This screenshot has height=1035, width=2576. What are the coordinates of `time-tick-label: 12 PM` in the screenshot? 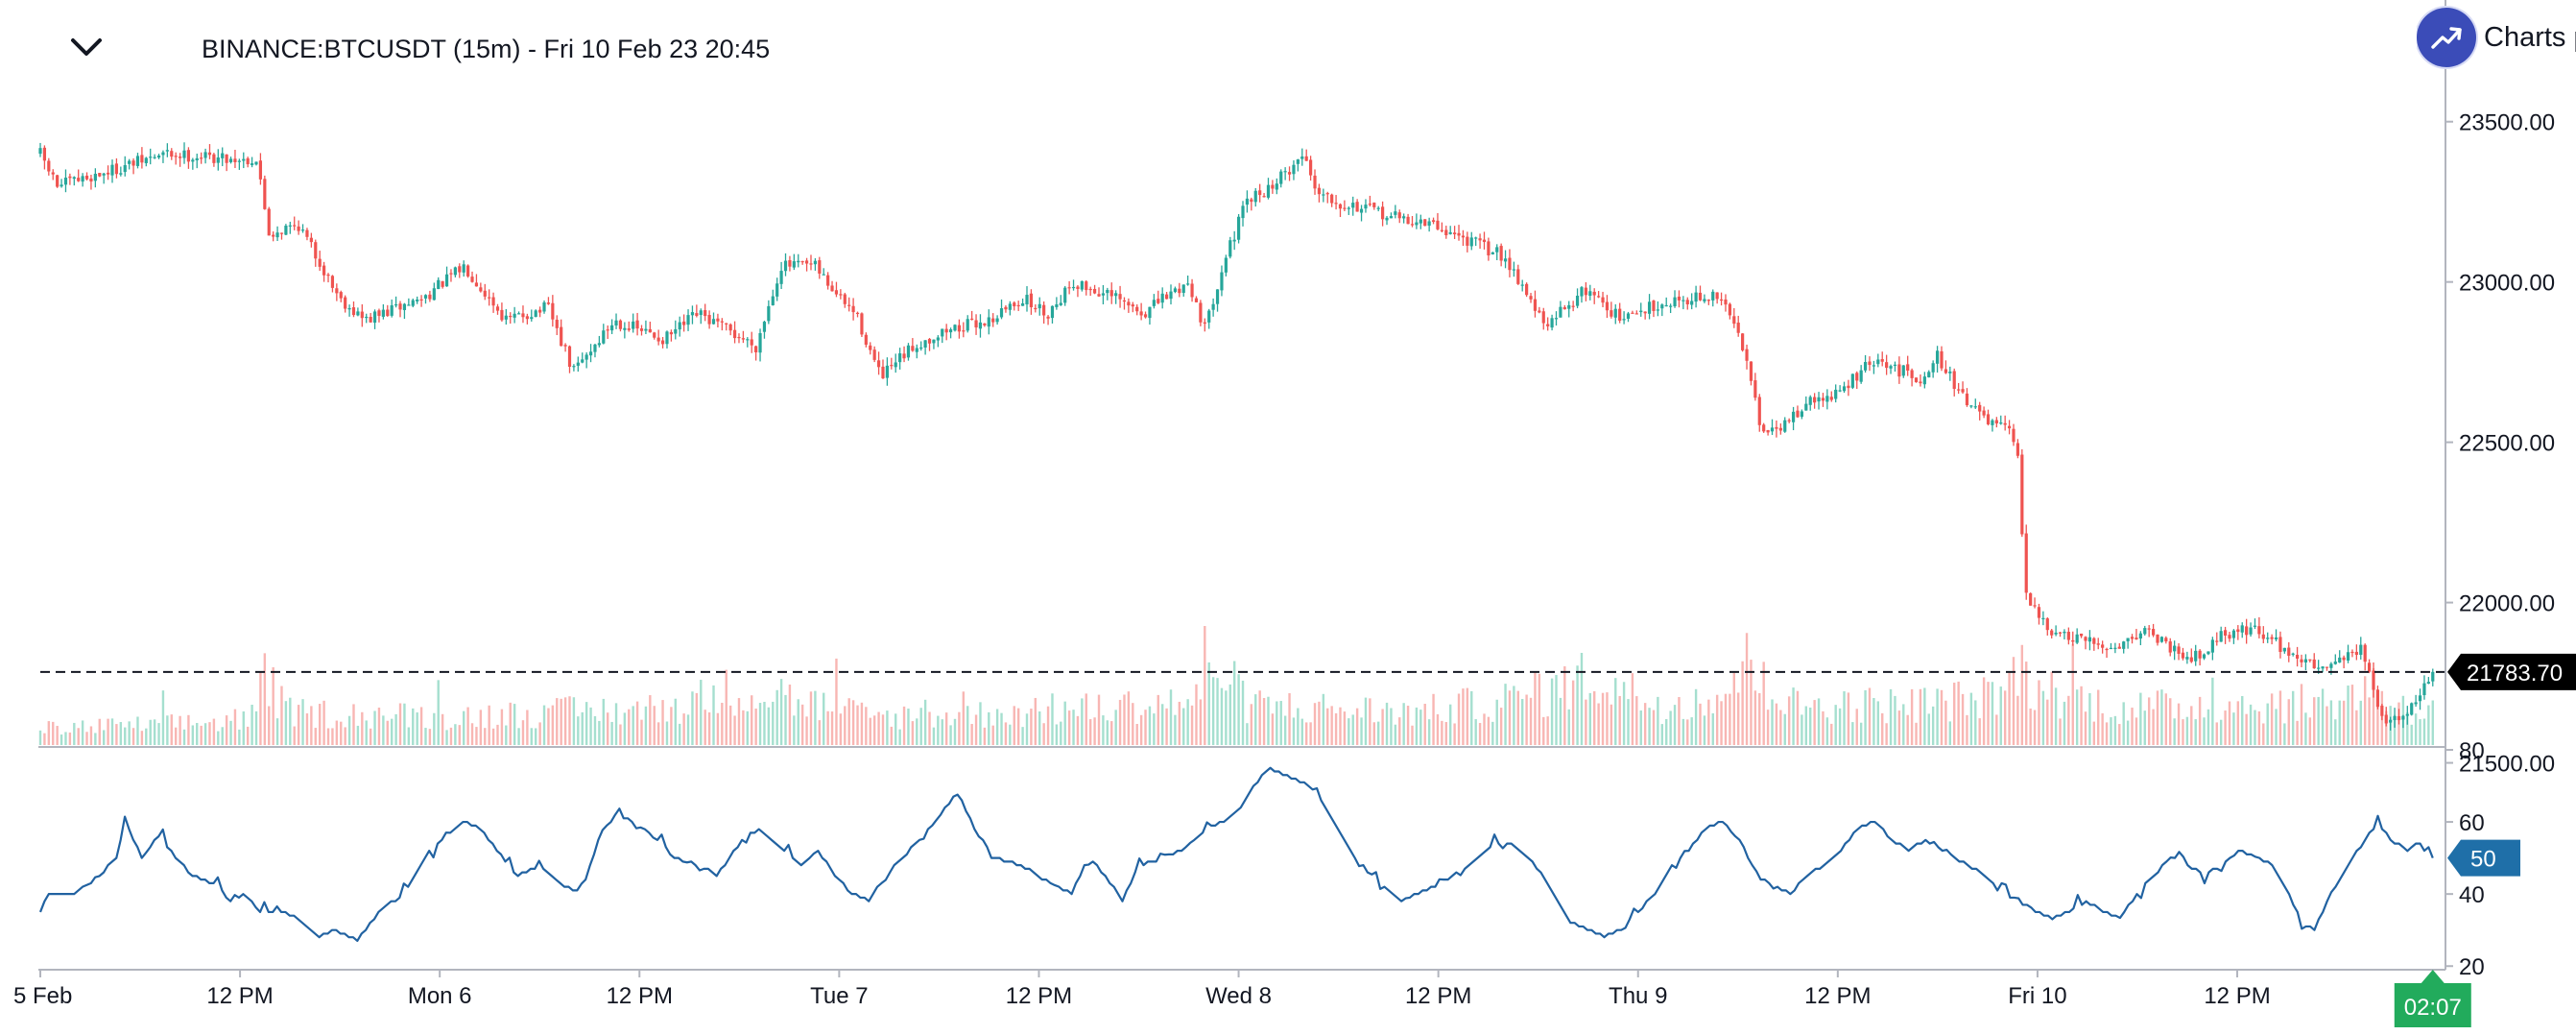 It's located at (1438, 996).